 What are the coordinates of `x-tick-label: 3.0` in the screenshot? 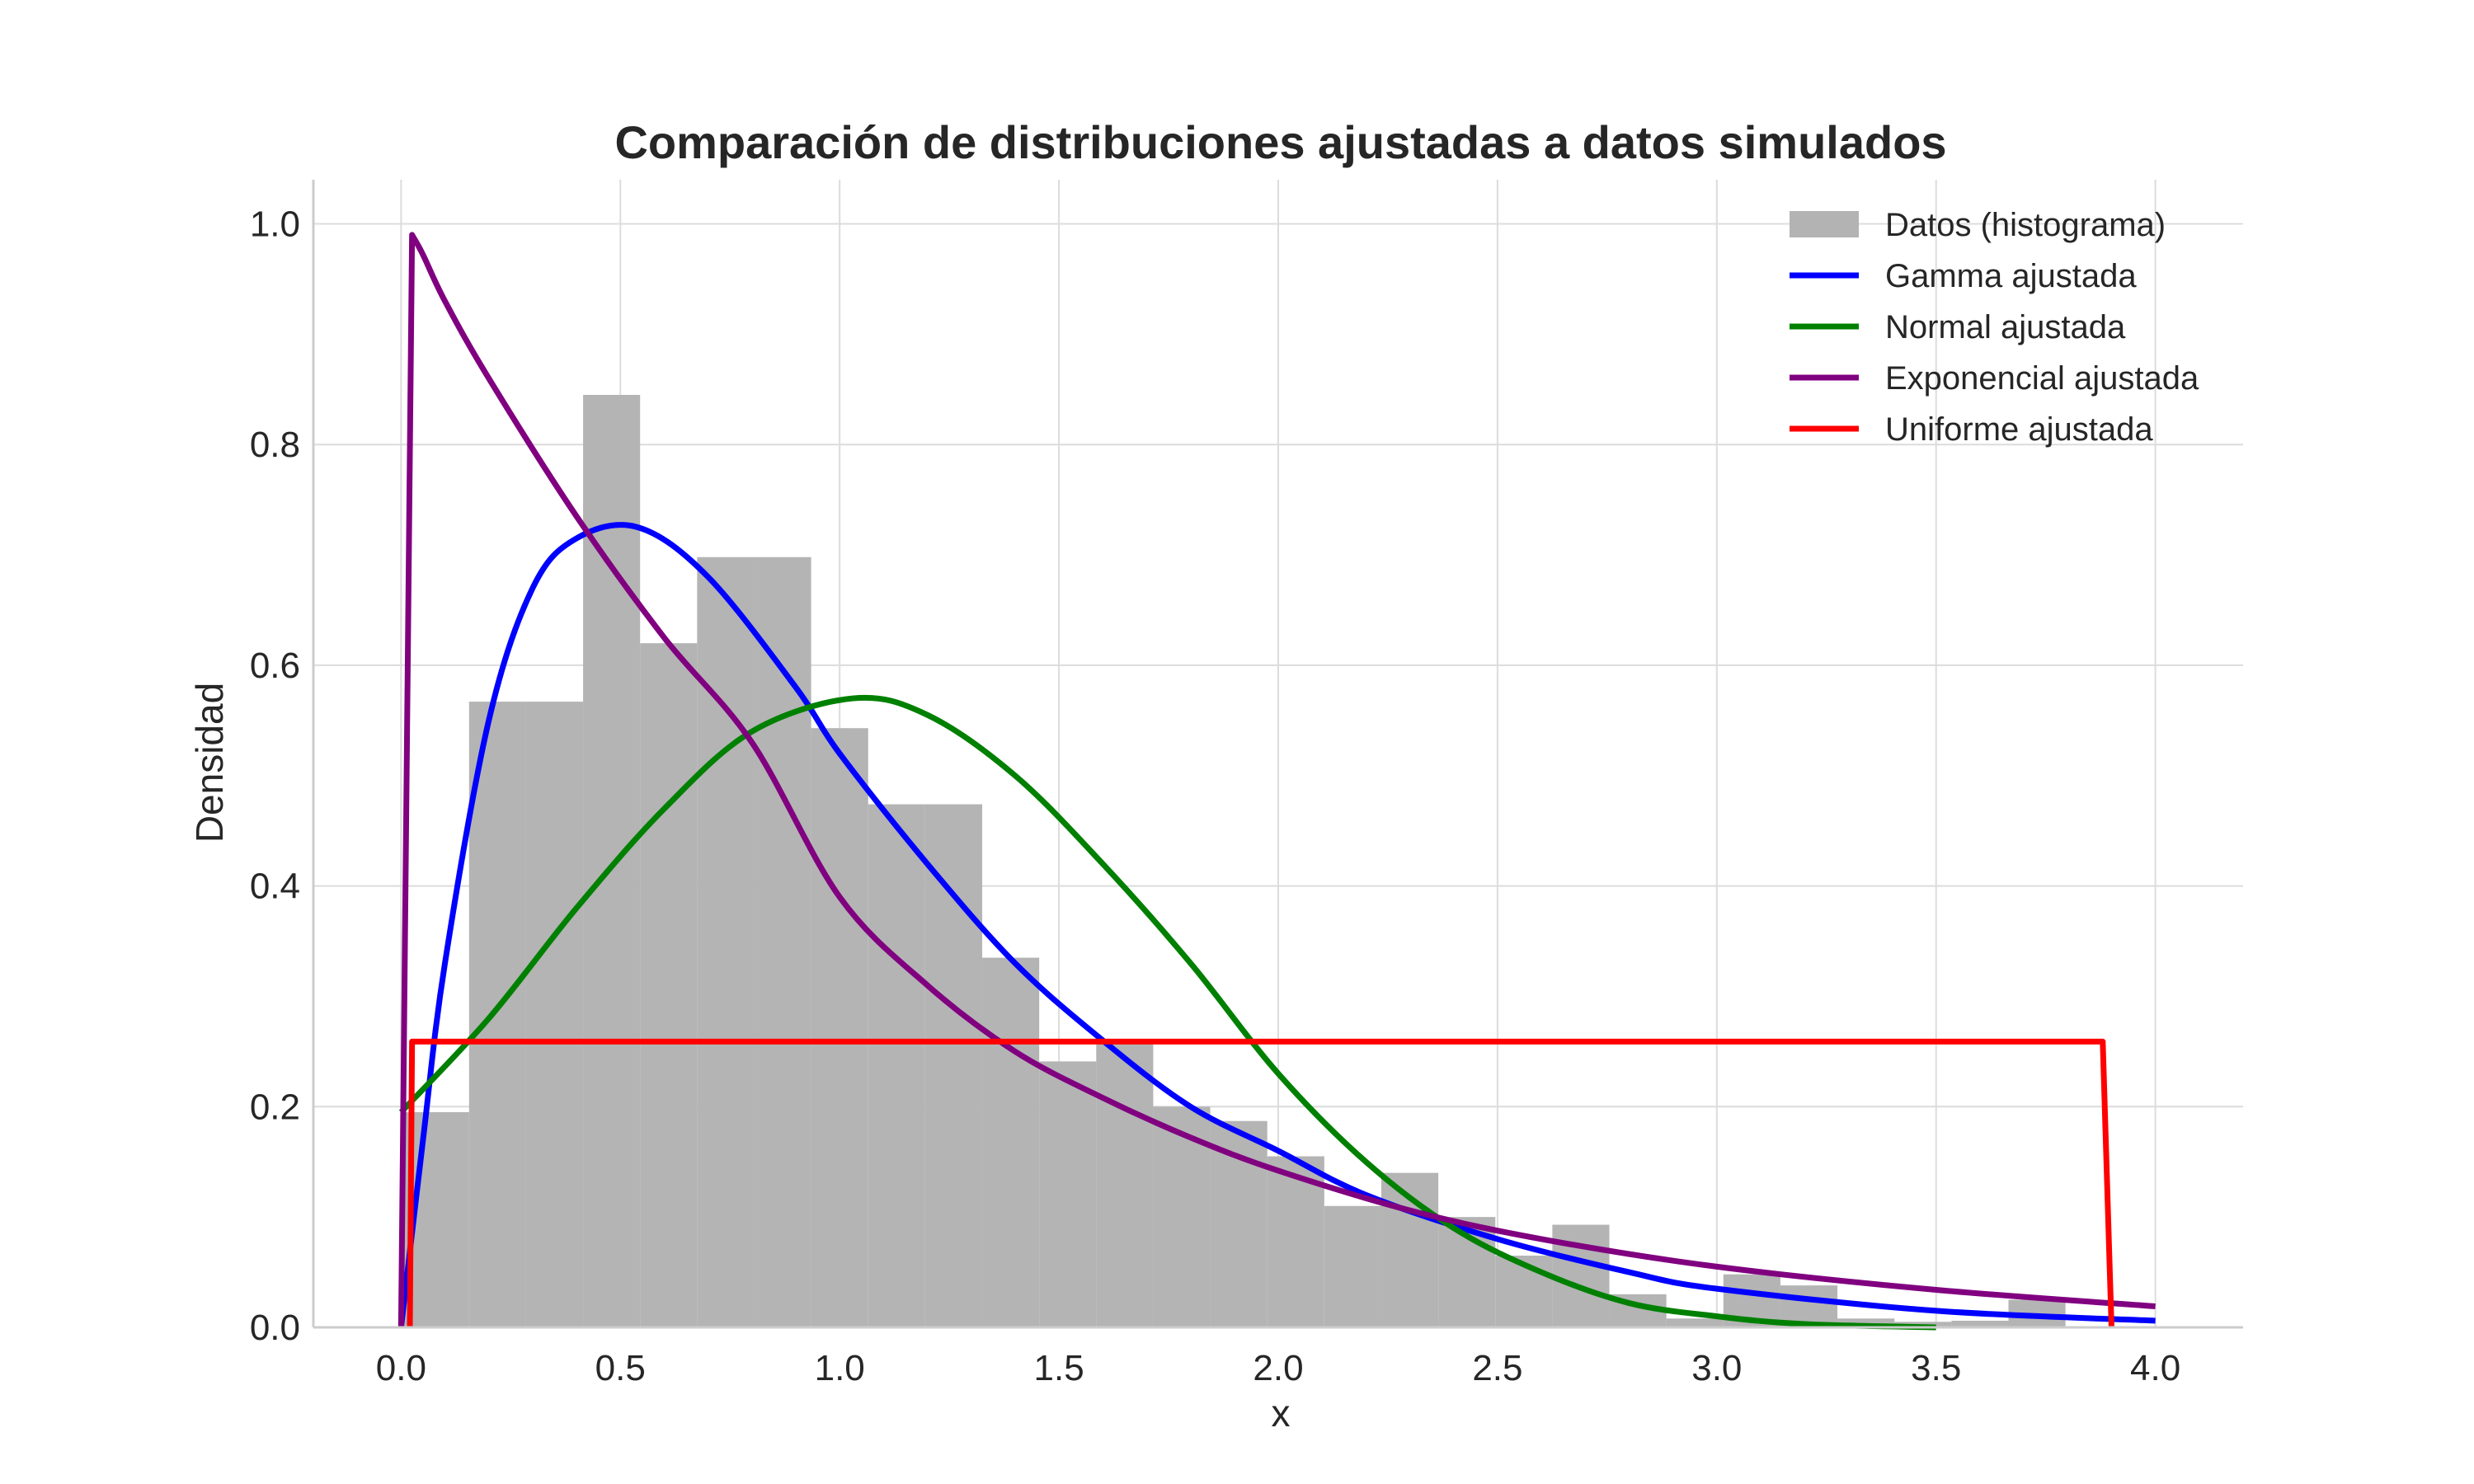 It's located at (1716, 1368).